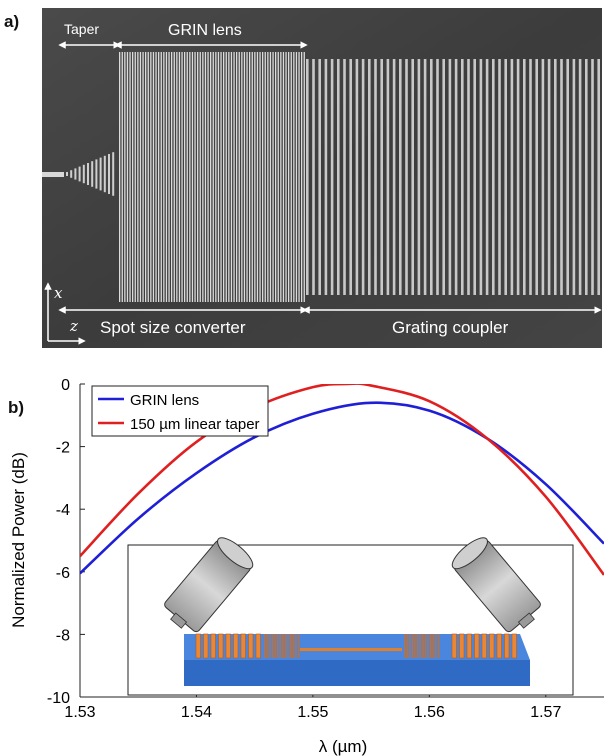  What do you see at coordinates (16, 407) in the screenshot?
I see `panel-b-label: b)` at bounding box center [16, 407].